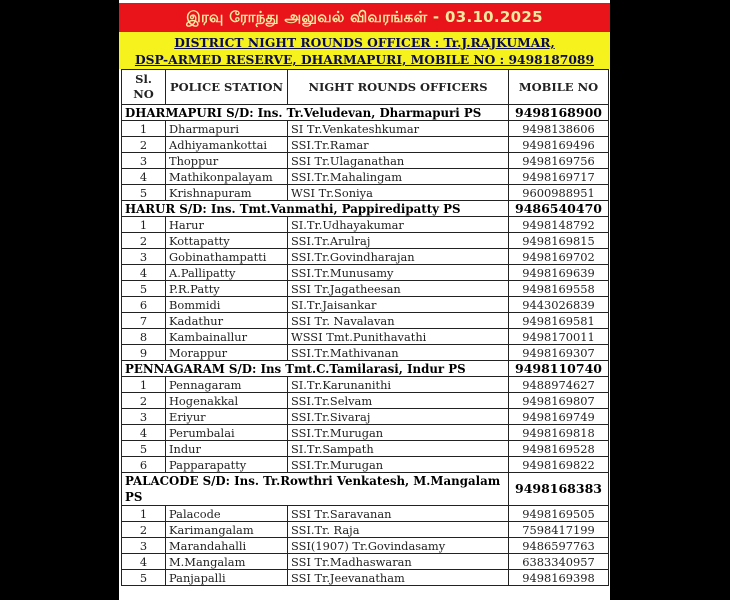 This screenshot has height=600, width=730. What do you see at coordinates (226, 448) in the screenshot?
I see `cell-police-station: Indur` at bounding box center [226, 448].